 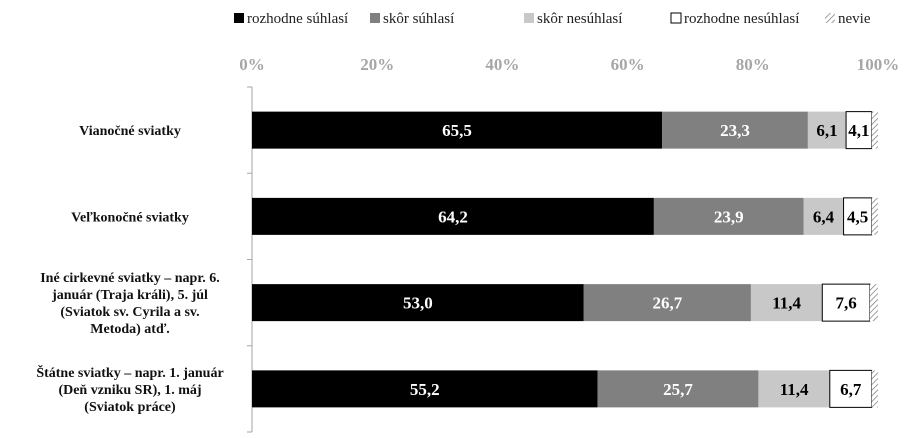 I want to click on data-label-rozhodne-nesuhlasi: 6,7, so click(x=851, y=389).